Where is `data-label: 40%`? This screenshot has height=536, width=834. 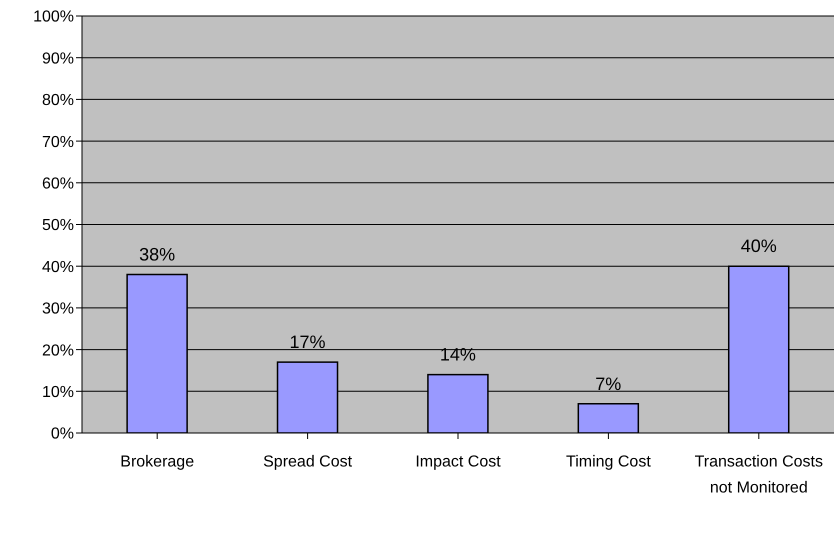 data-label: 40% is located at coordinates (758, 246).